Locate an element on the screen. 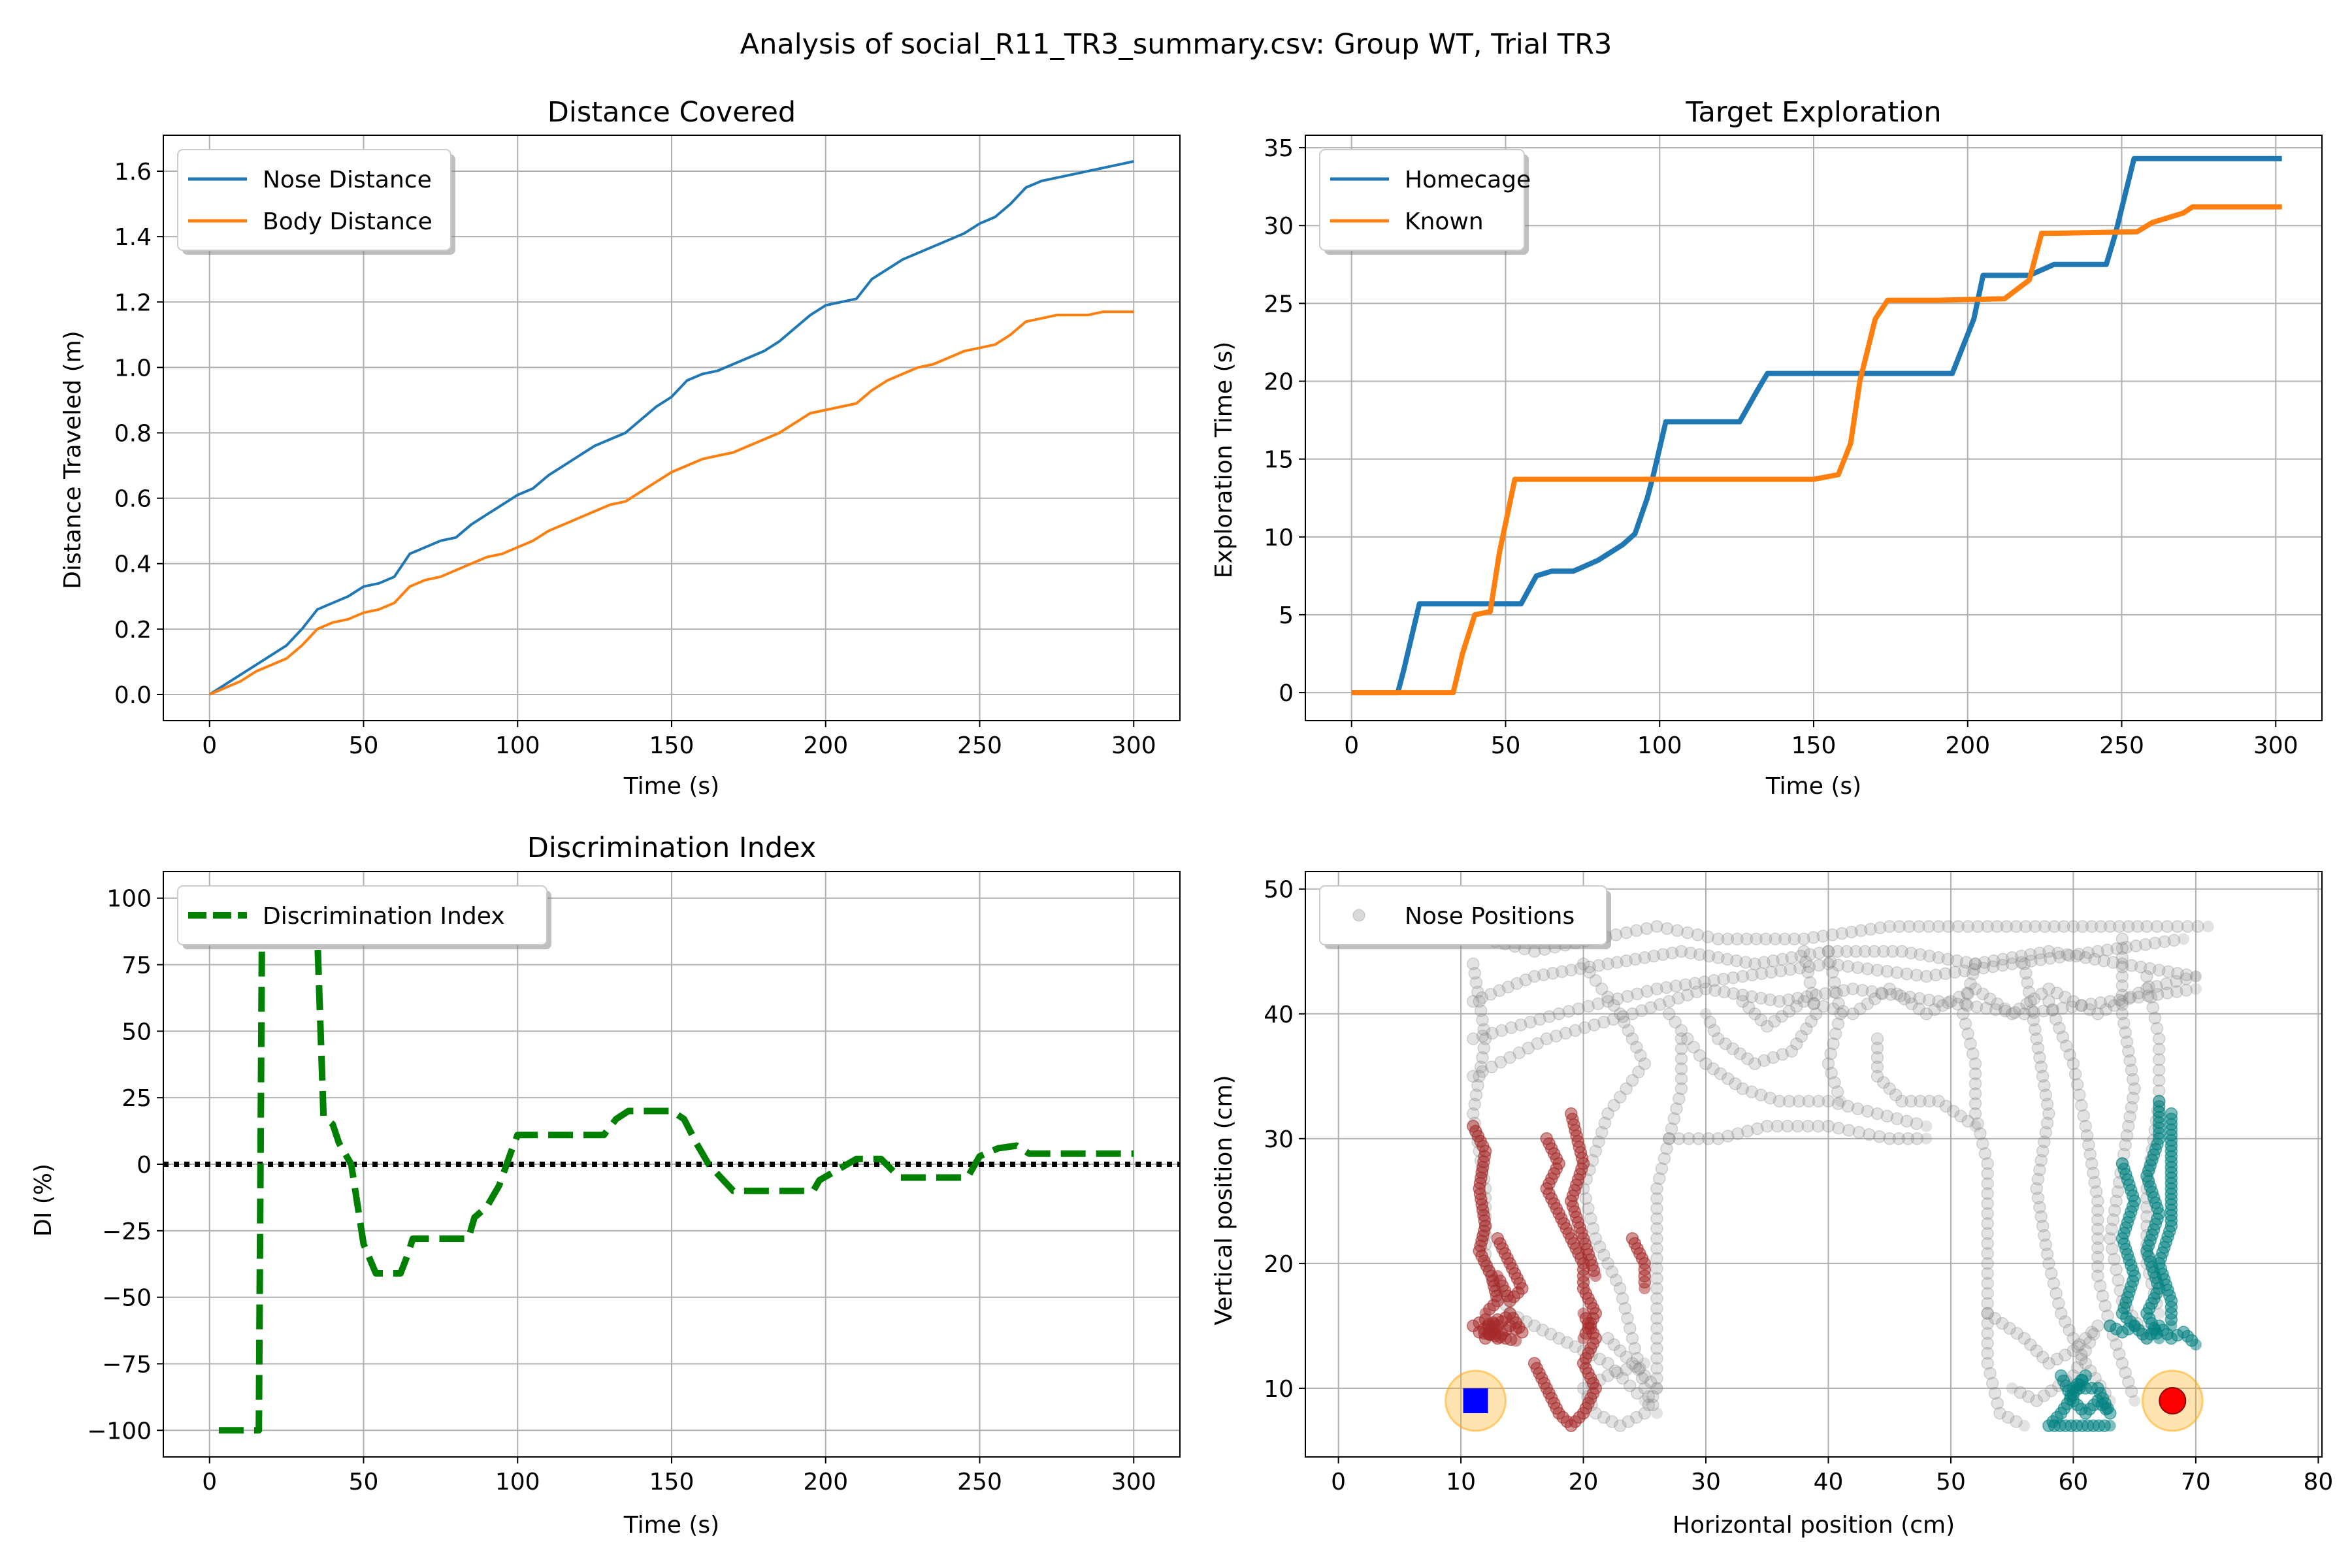 The height and width of the screenshot is (1568, 2352). discrimination-xlabel: Time (s) is located at coordinates (671, 1525).